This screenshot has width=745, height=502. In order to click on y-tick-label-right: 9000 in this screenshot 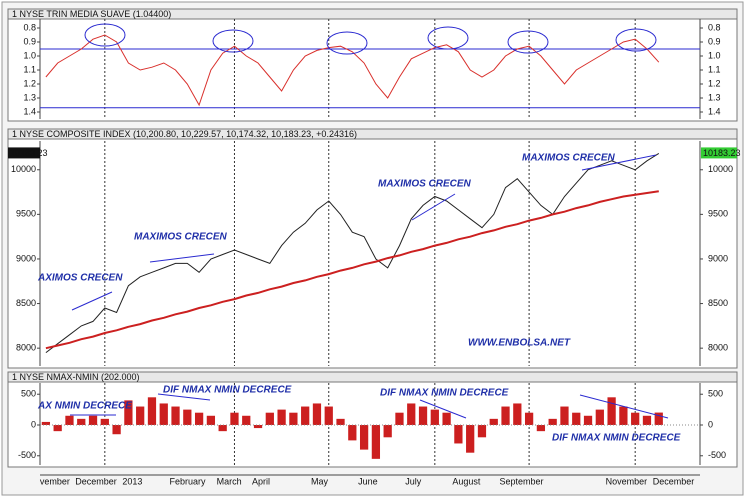, I will do `click(718, 258)`.